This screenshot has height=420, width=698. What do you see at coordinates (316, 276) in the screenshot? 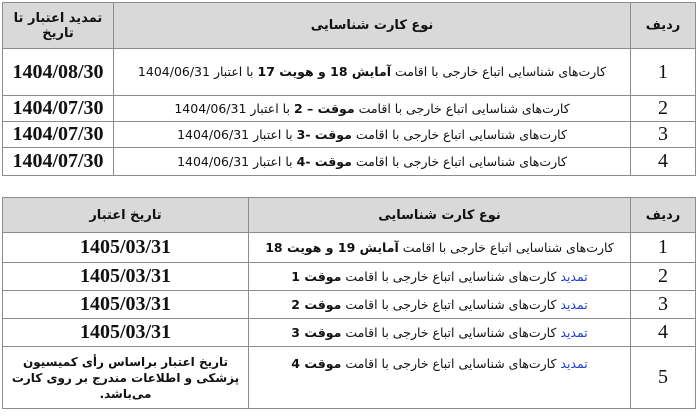
I see `residence-type: موقت 1` at bounding box center [316, 276].